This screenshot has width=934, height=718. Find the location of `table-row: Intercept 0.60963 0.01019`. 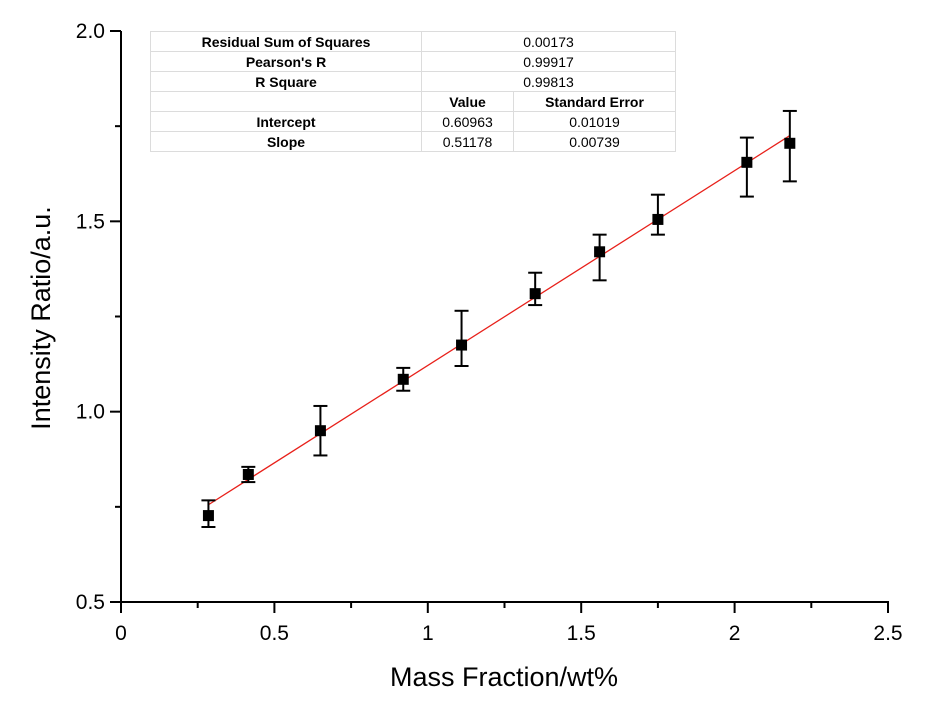

table-row: Intercept 0.60963 0.01019 is located at coordinates (413, 121).